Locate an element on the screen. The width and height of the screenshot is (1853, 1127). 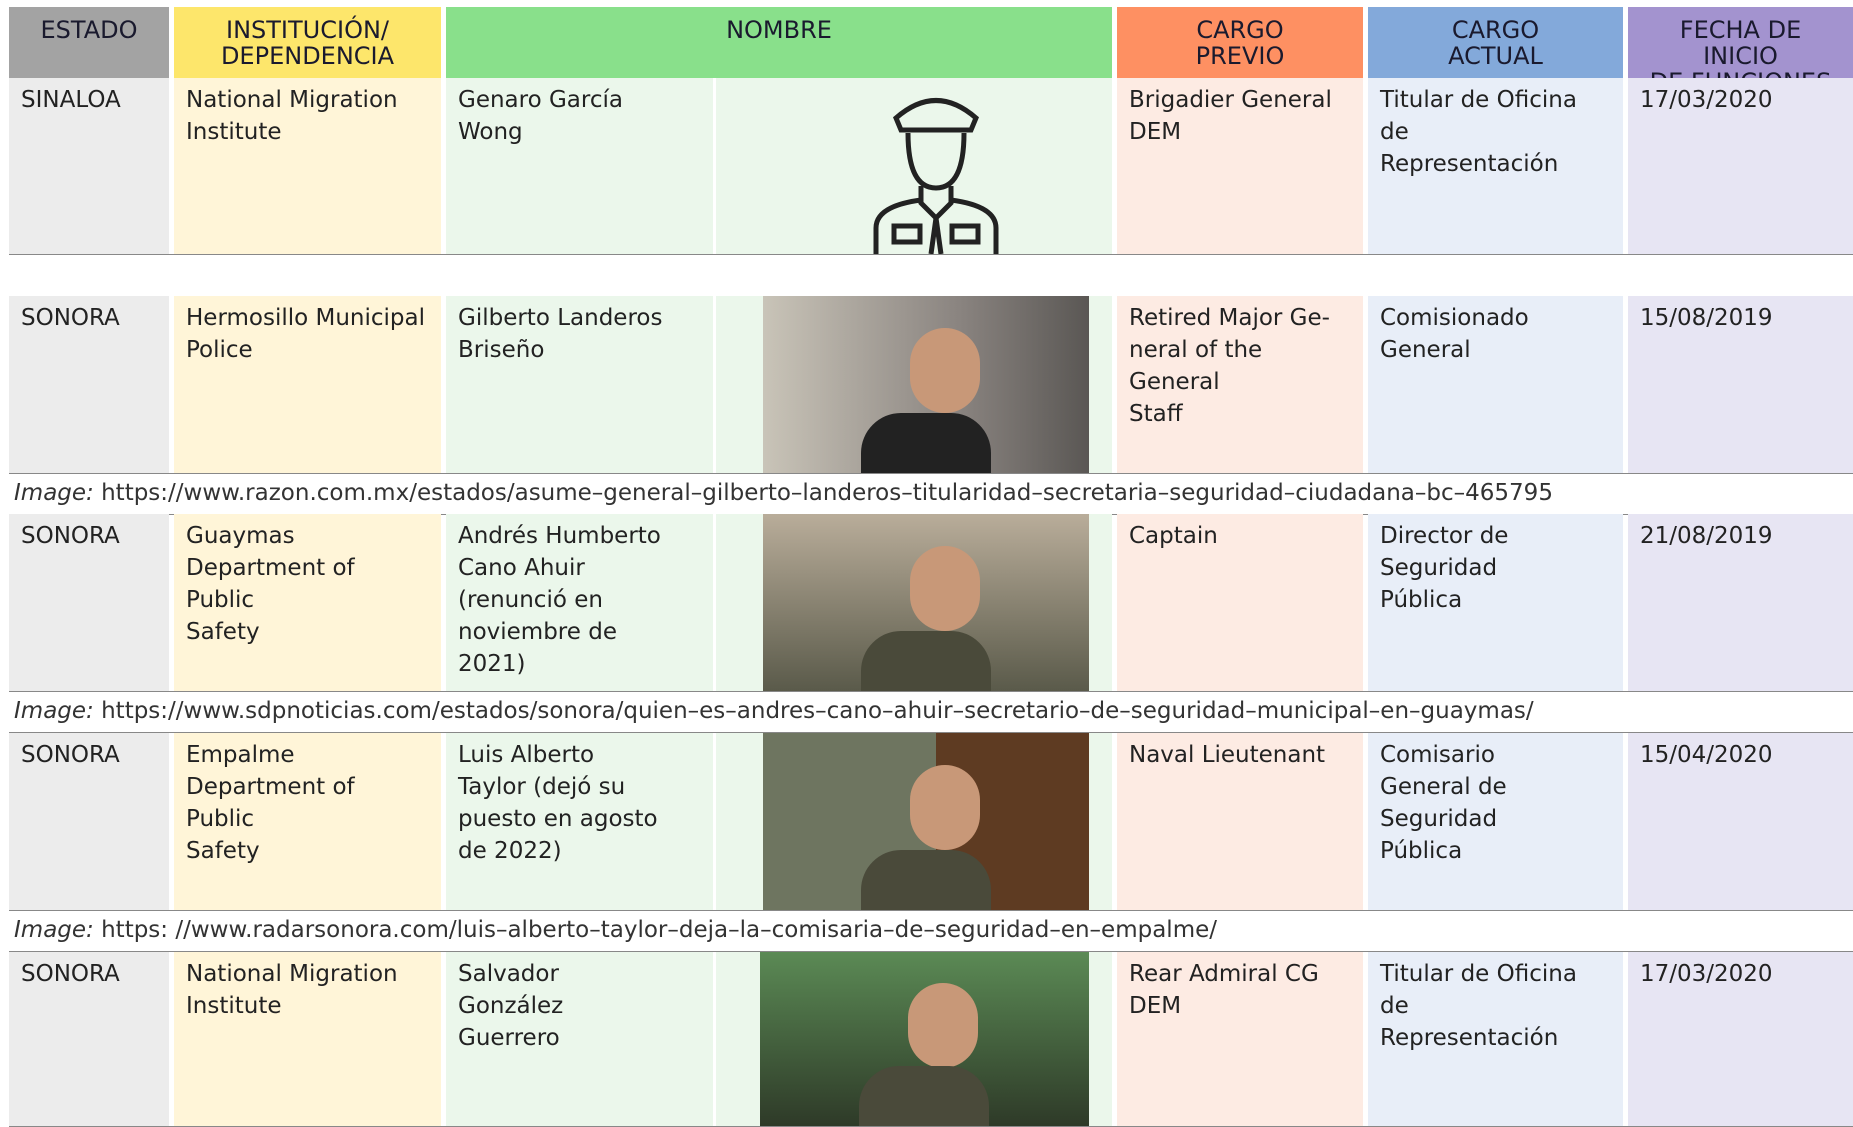
officer-icon is located at coordinates (936, 176).